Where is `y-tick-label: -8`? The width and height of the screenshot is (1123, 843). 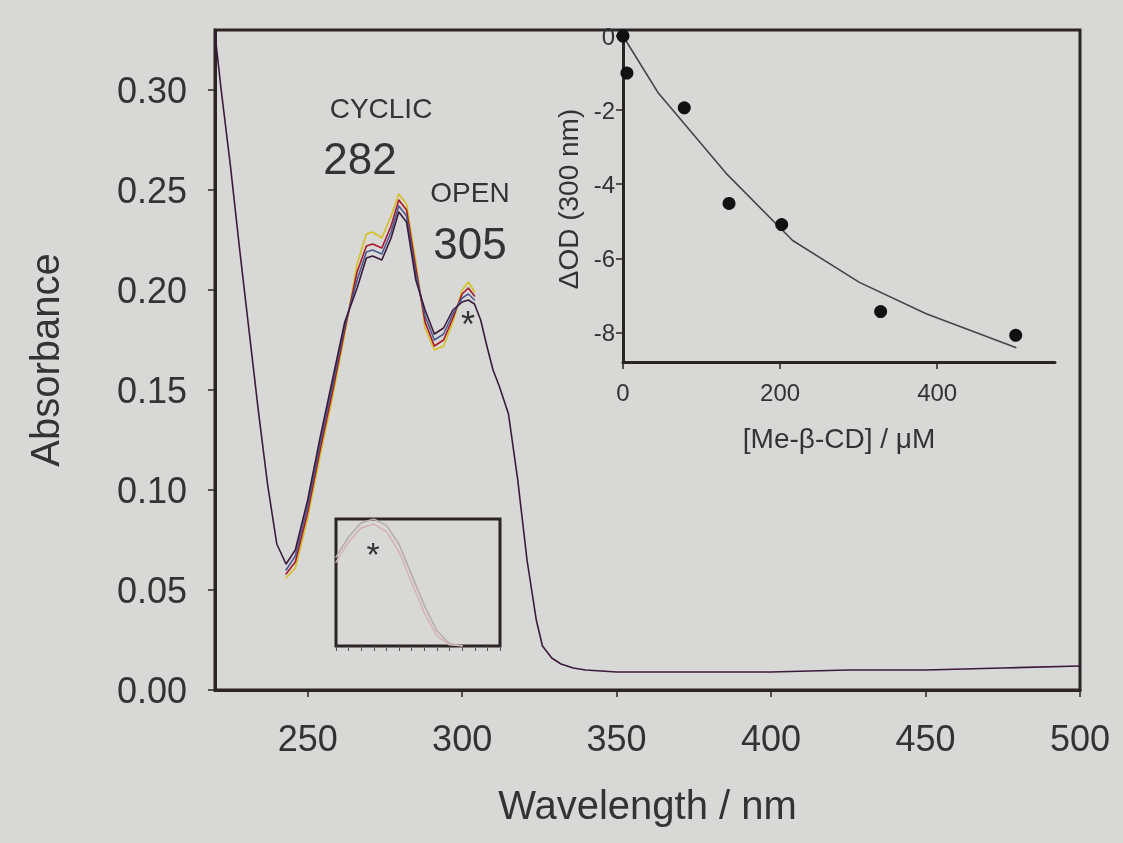
y-tick-label: -8 is located at coordinates (604, 332).